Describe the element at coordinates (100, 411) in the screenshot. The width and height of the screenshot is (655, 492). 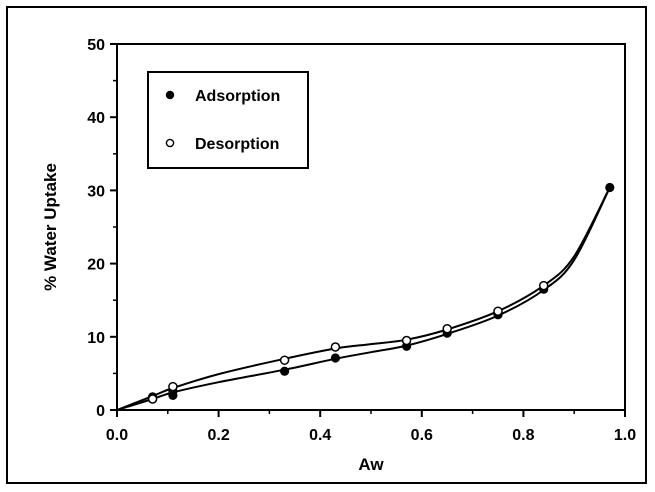
I see `y-tick-label: 0` at that location.